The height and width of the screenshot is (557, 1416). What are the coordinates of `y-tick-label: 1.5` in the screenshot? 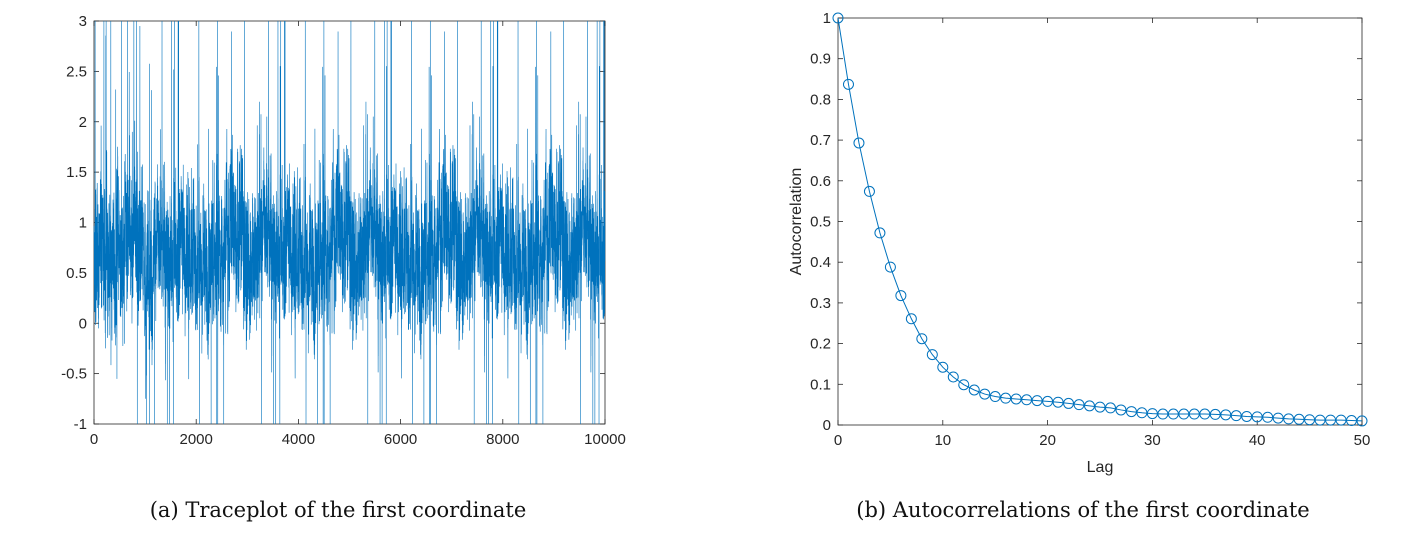 It's located at (76, 172).